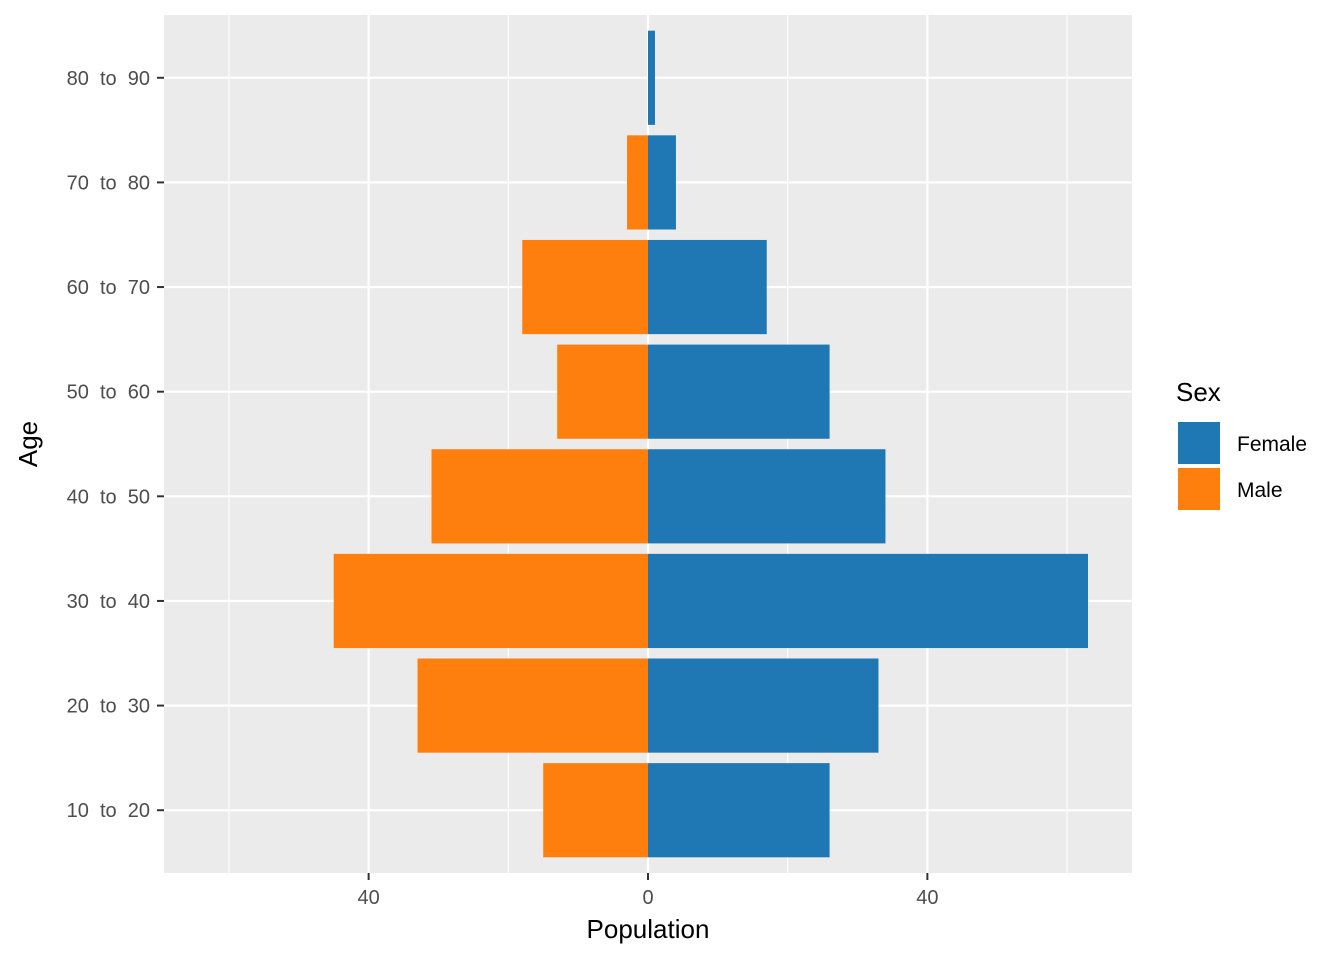  What do you see at coordinates (108, 393) in the screenshot?
I see `y-tick-label: 50 to 60` at bounding box center [108, 393].